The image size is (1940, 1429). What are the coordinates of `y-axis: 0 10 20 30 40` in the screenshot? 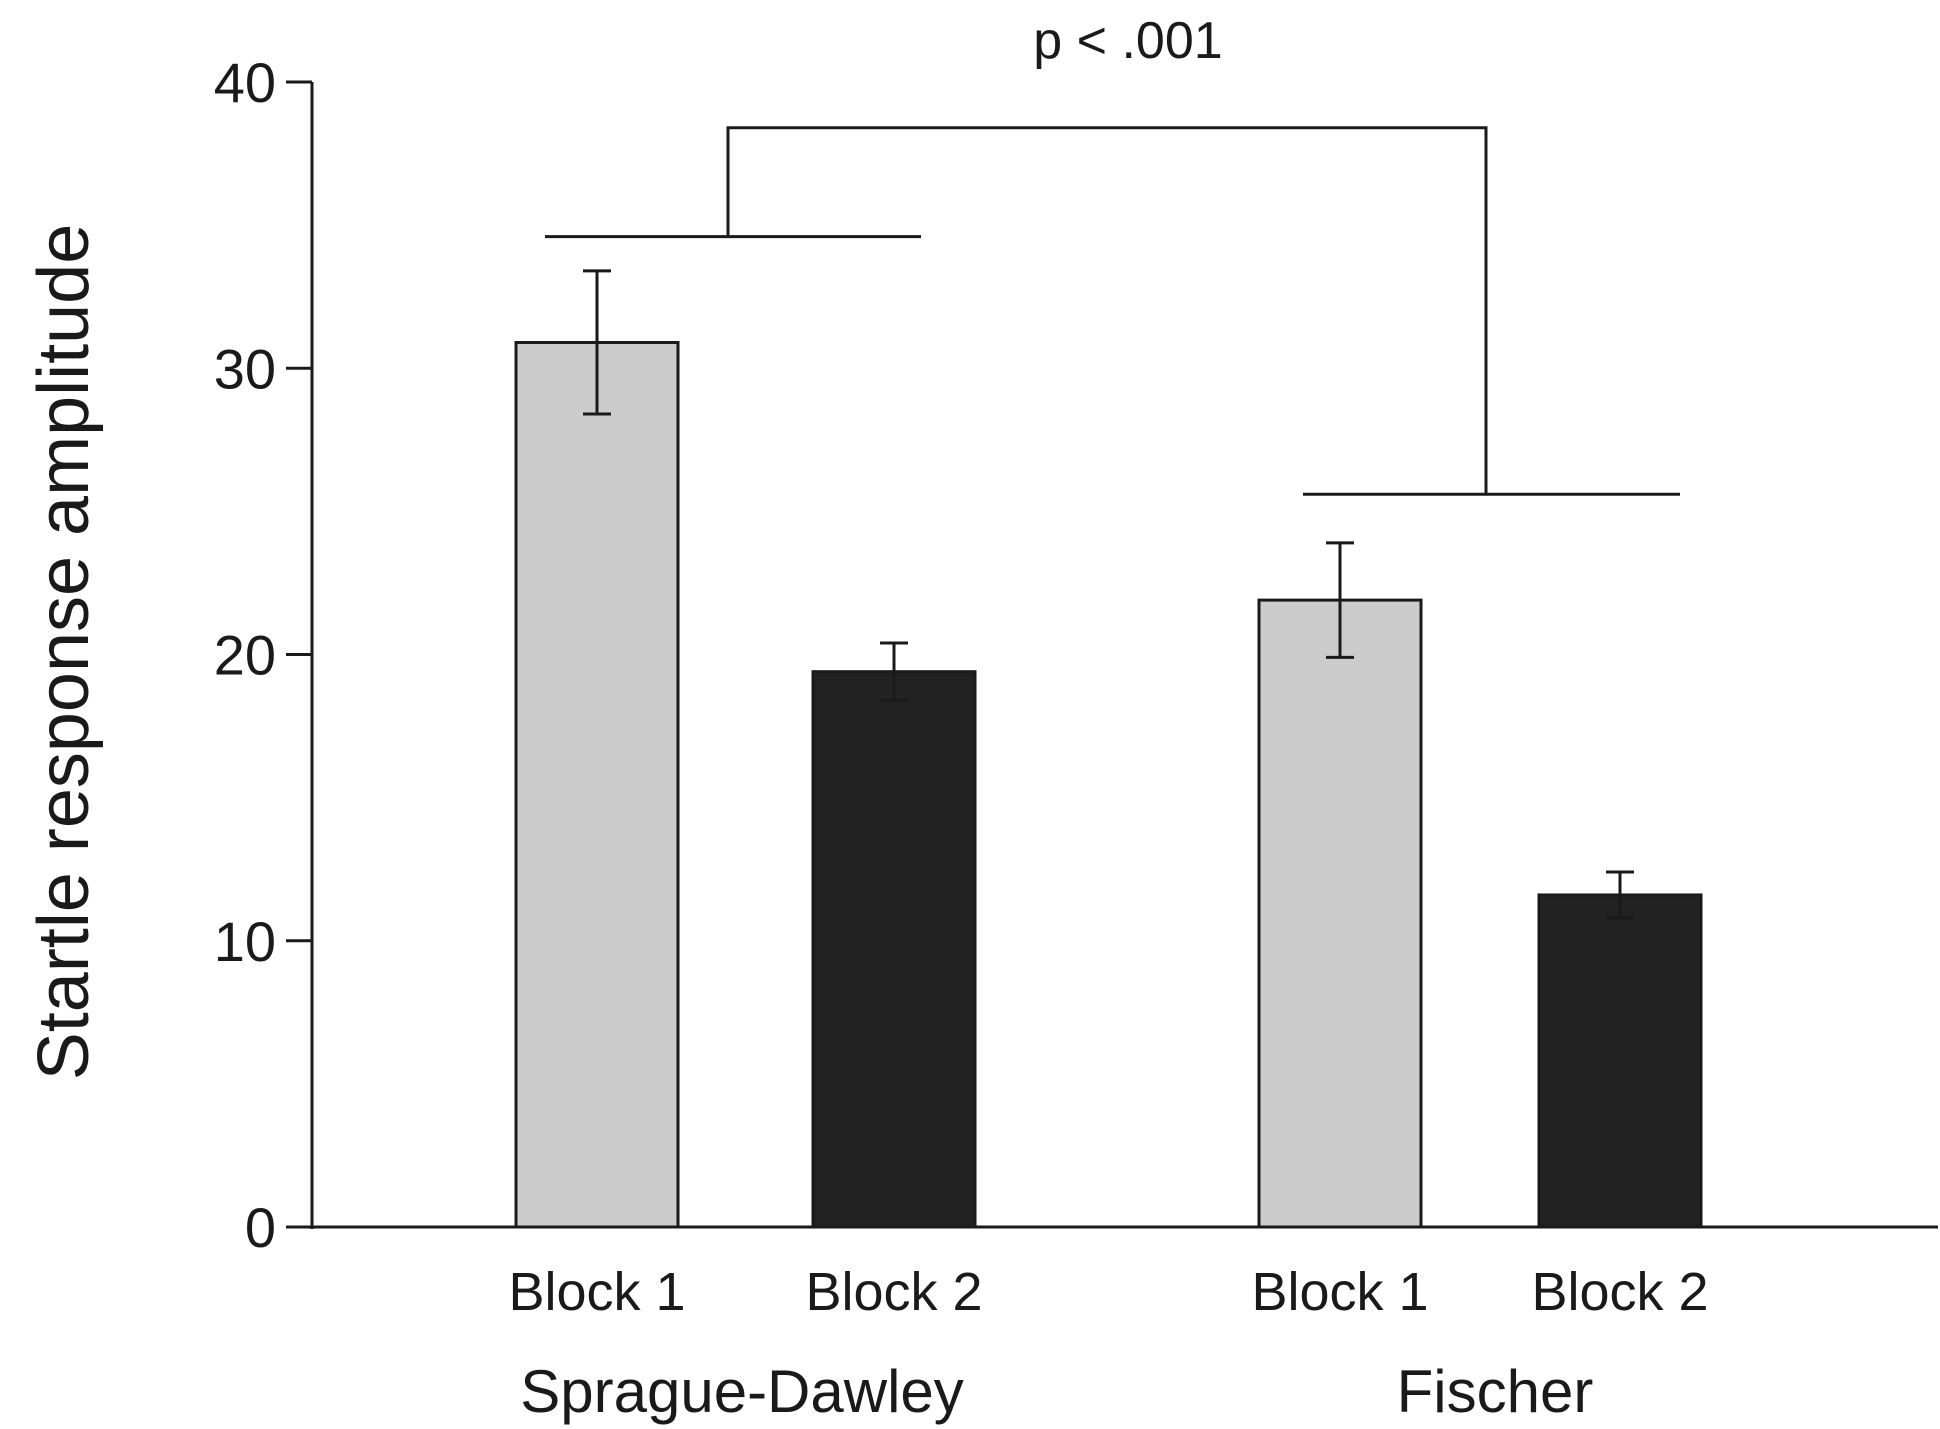 It's located at (264, 655).